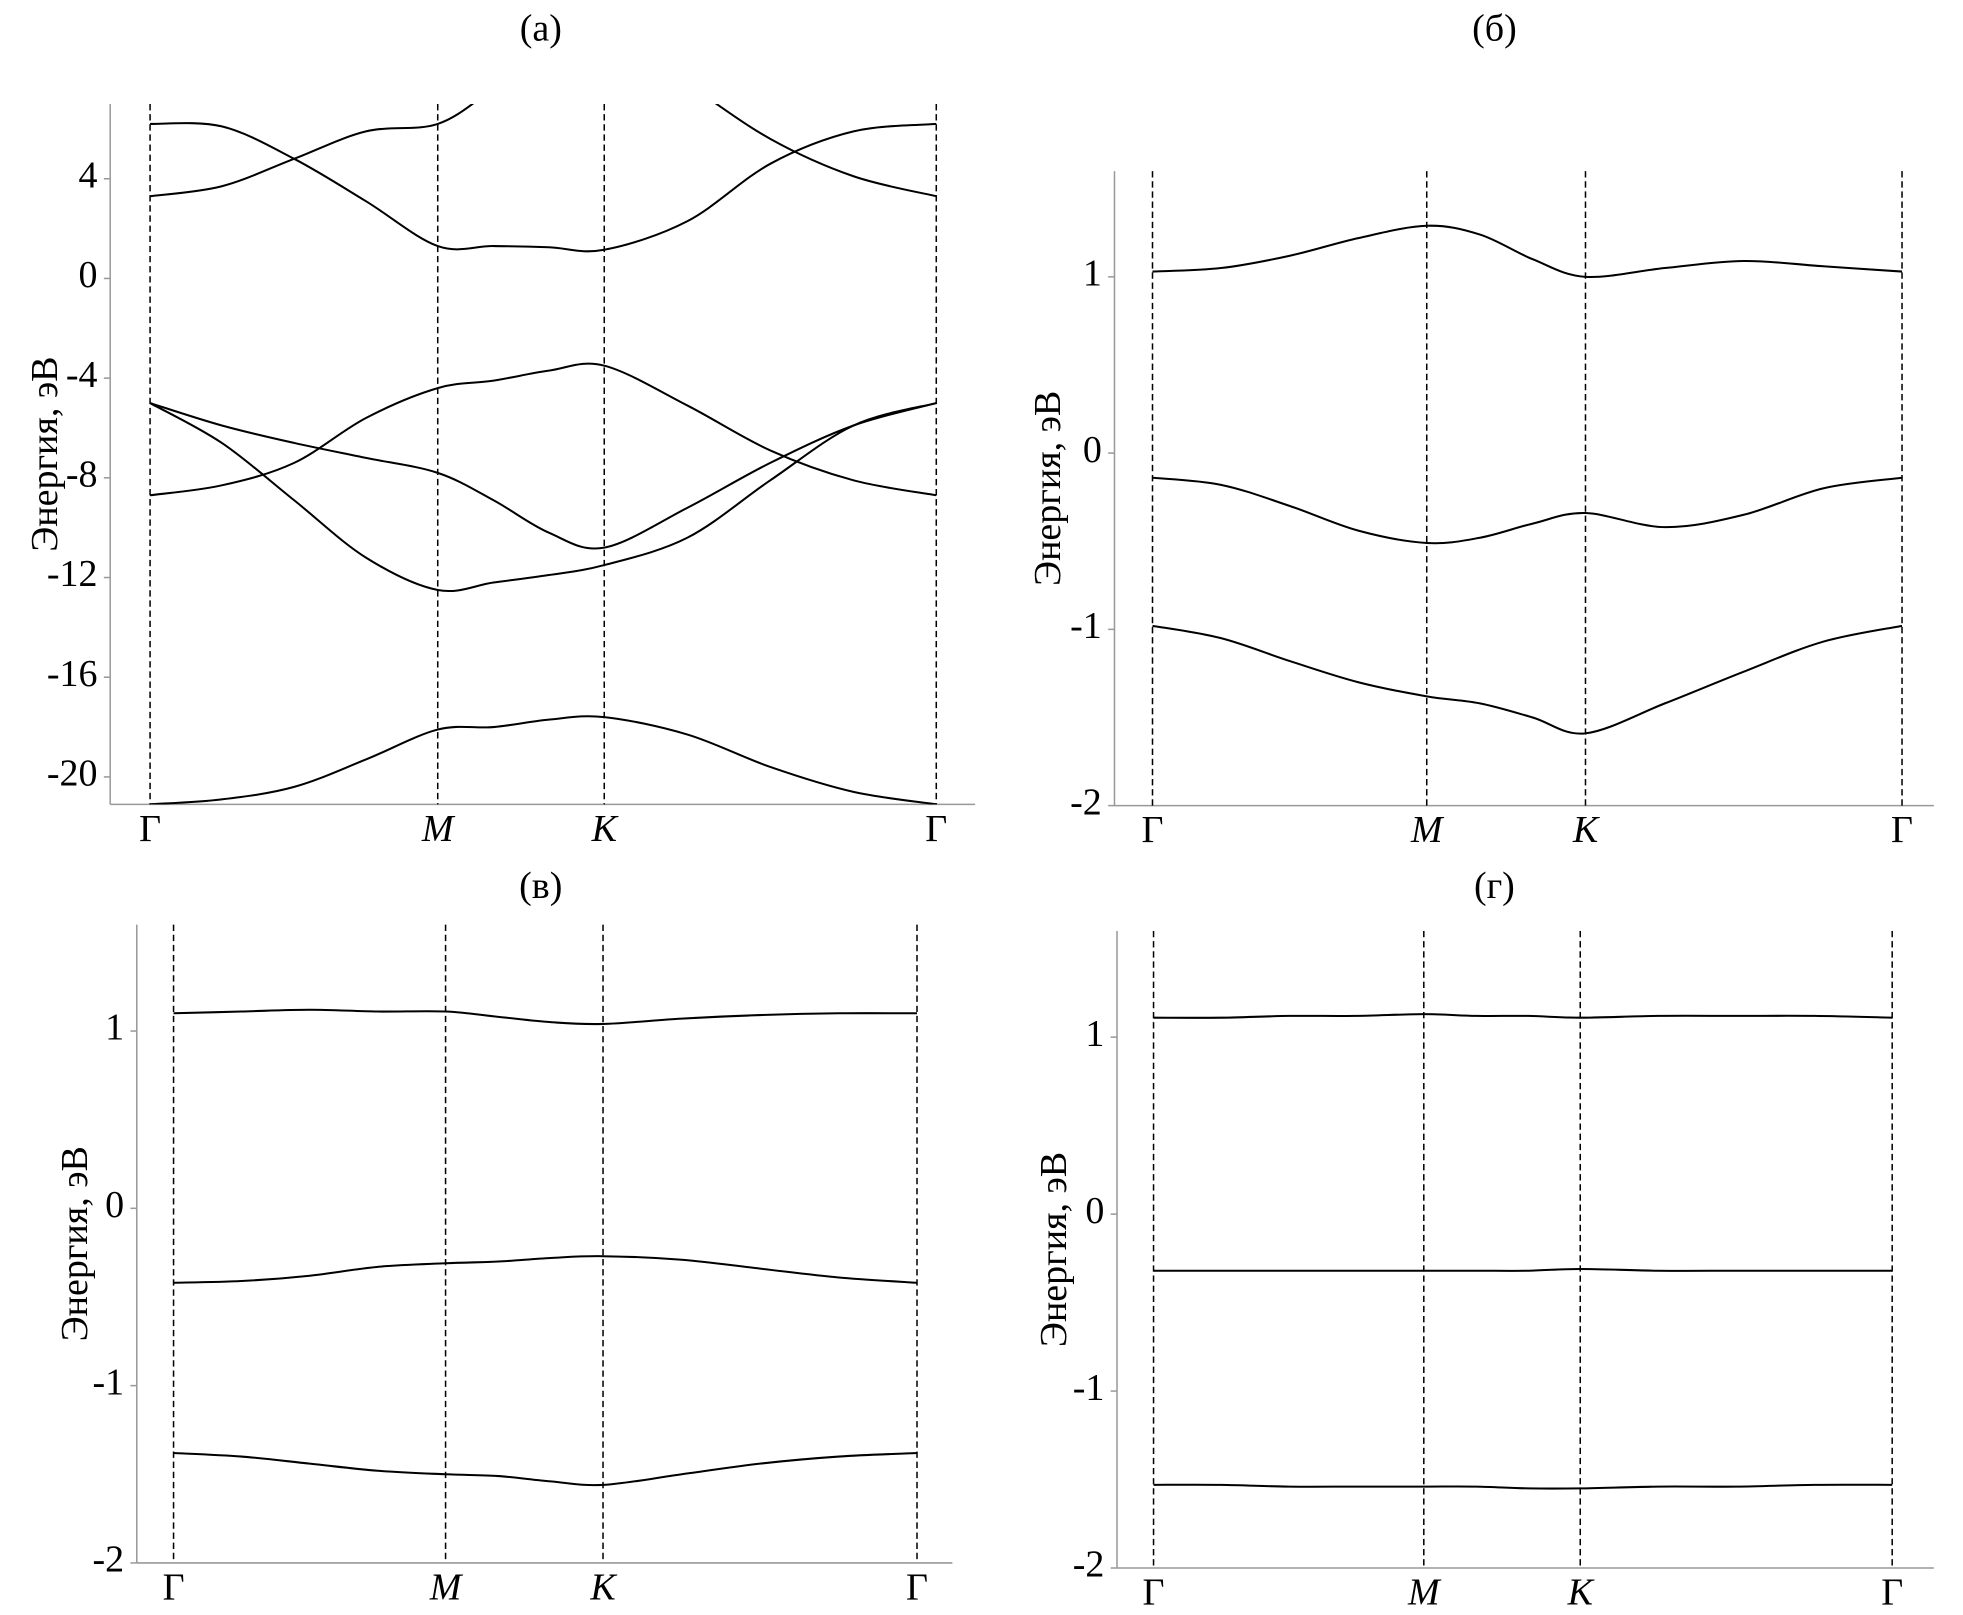 The height and width of the screenshot is (1615, 1963). Describe the element at coordinates (88, 175) in the screenshot. I see `y-tick-label: 4` at that location.